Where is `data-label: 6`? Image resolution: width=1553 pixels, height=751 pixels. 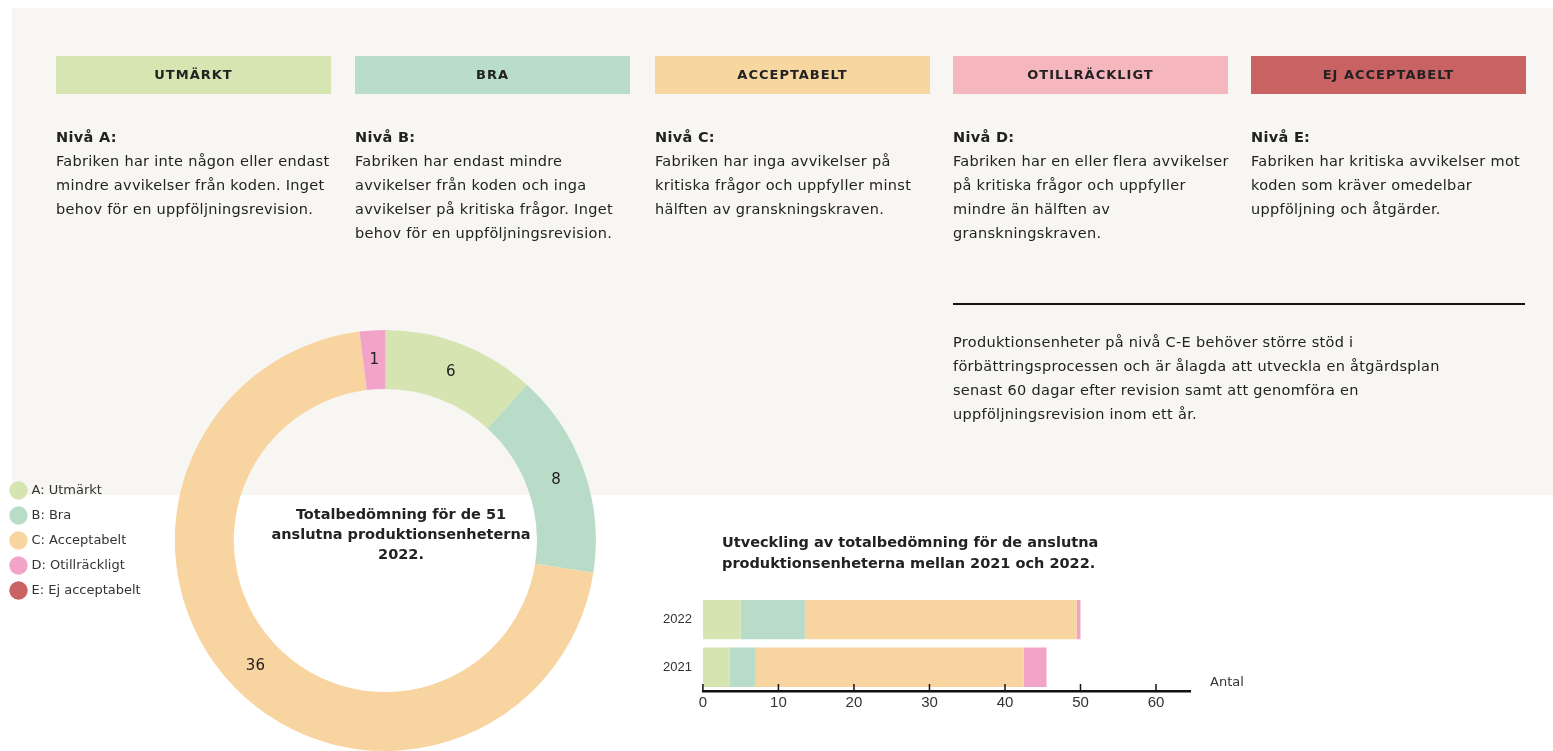 data-label: 6 is located at coordinates (450, 370).